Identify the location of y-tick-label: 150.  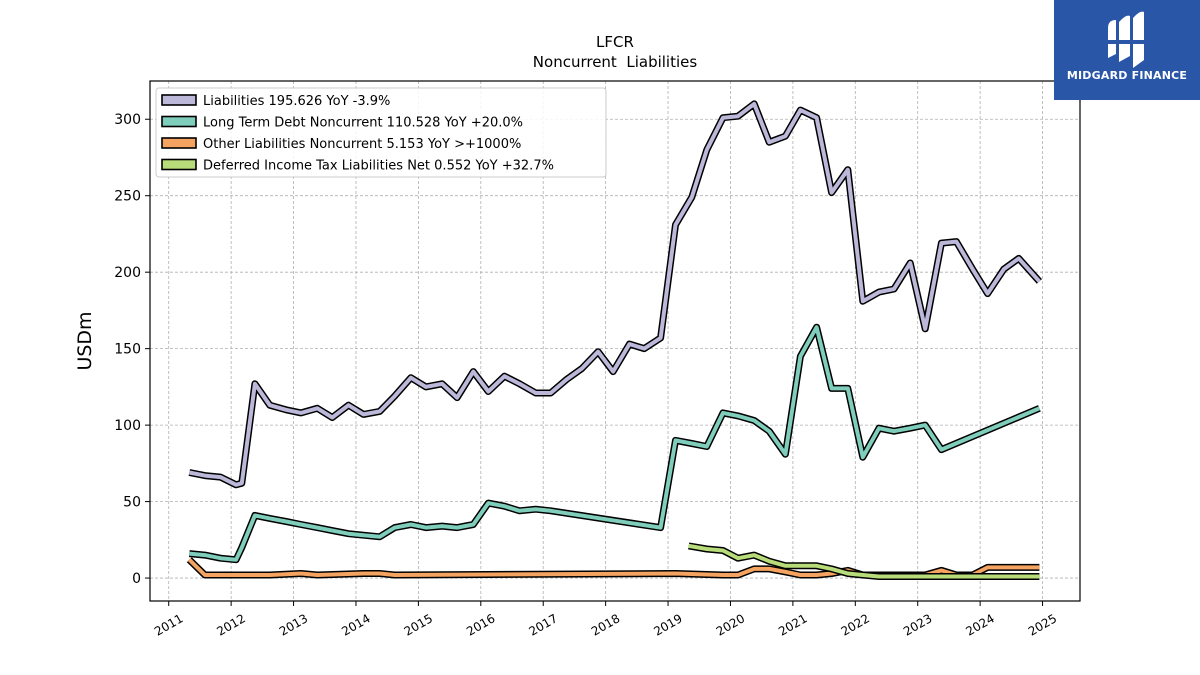
(127, 350).